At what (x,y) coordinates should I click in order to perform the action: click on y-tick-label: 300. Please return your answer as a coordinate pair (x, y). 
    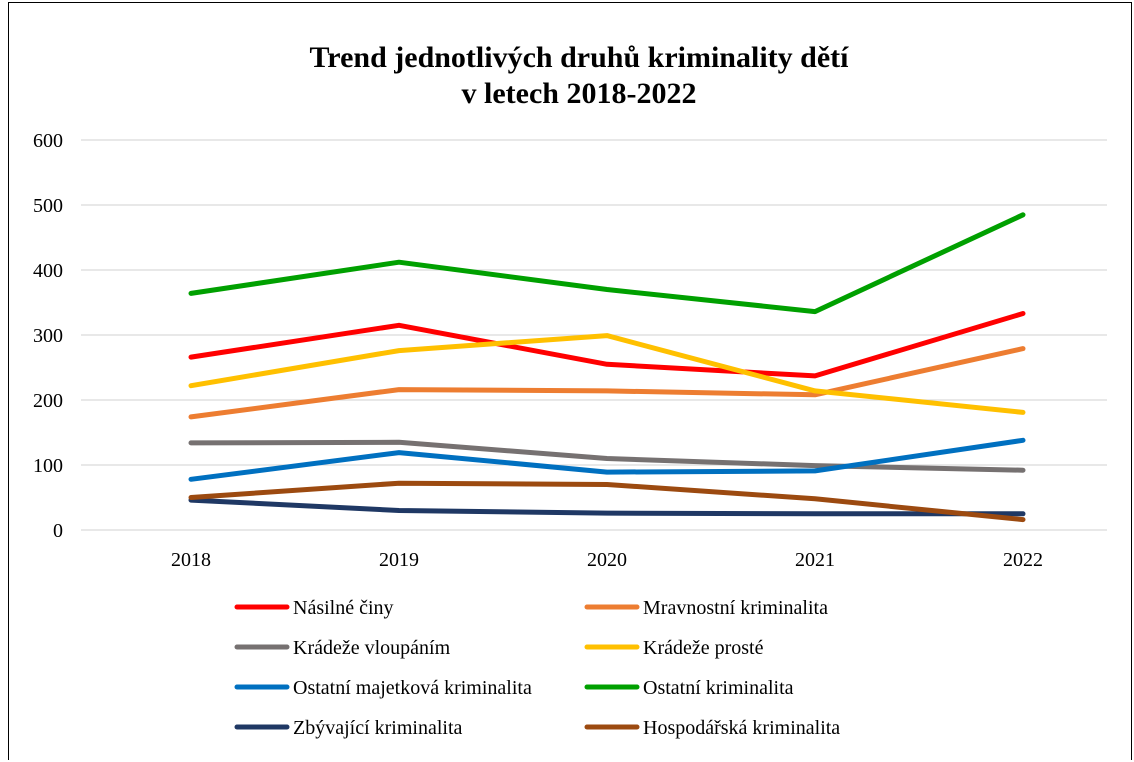
    Looking at the image, I should click on (48, 336).